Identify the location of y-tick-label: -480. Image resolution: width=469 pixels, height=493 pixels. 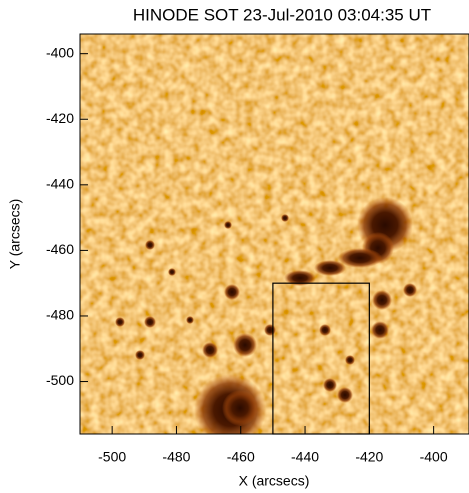
(60, 315).